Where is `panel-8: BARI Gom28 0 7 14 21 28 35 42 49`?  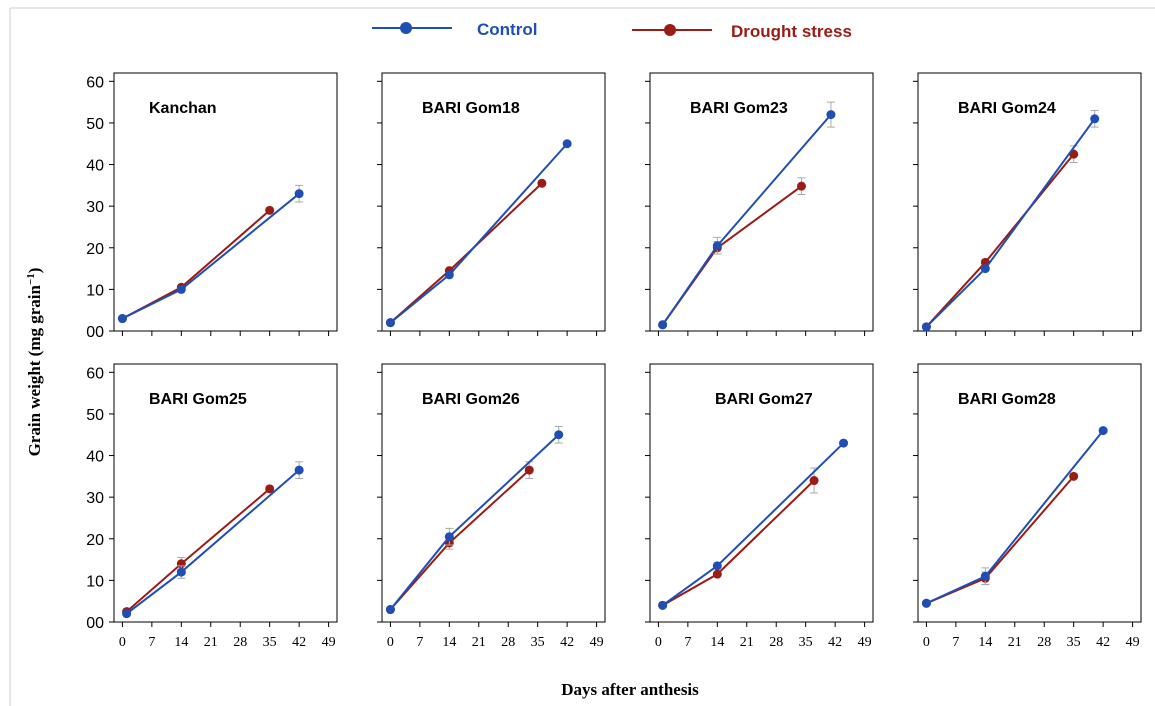 panel-8: BARI Gom28 0 7 14 21 28 35 42 49 is located at coordinates (1027, 506).